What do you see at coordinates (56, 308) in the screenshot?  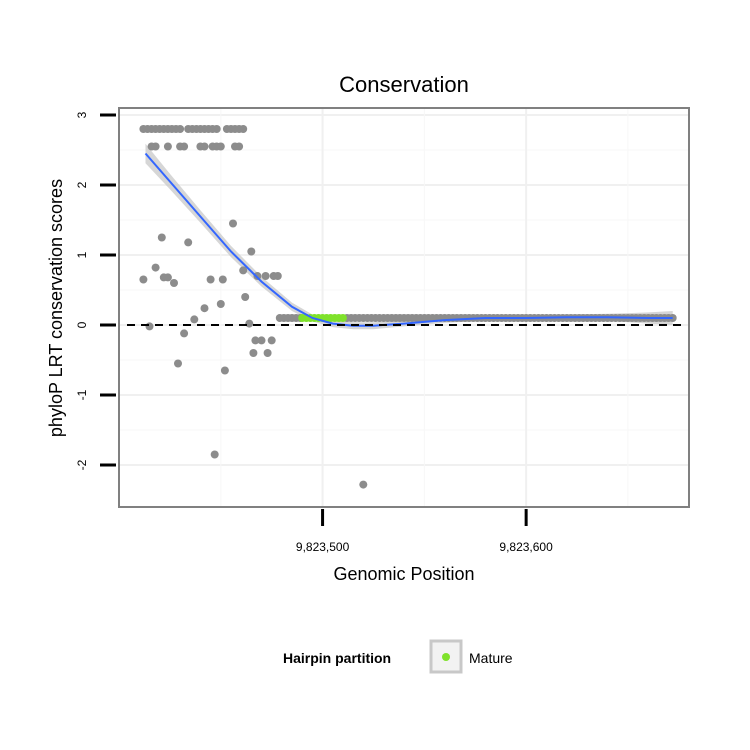 I see `y-axis-title: phyloP LRT conservation scores` at bounding box center [56, 308].